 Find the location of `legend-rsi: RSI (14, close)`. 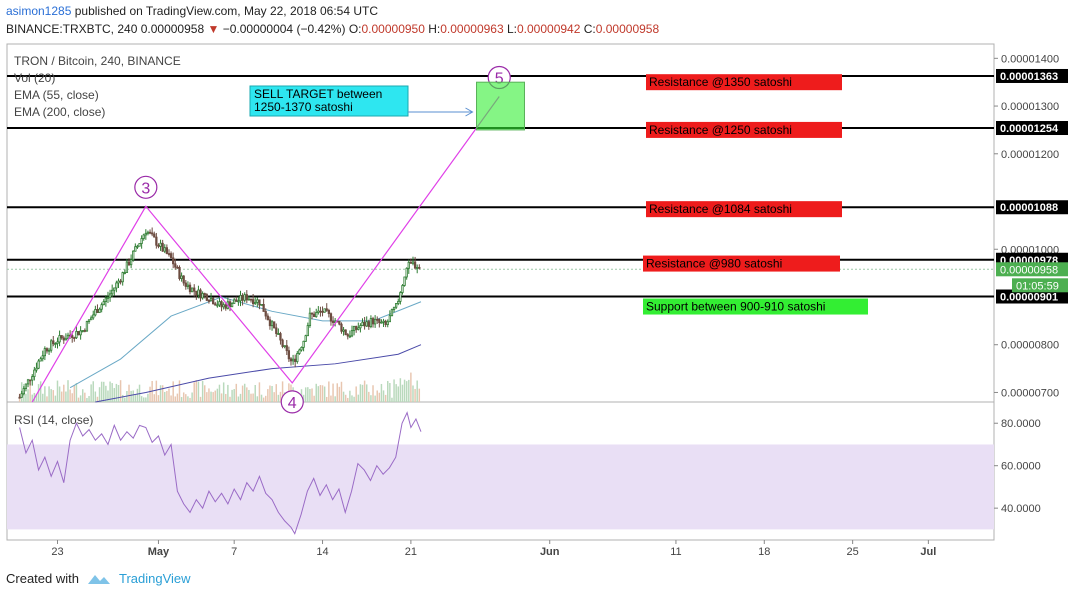

legend-rsi: RSI (14, close) is located at coordinates (53, 420).